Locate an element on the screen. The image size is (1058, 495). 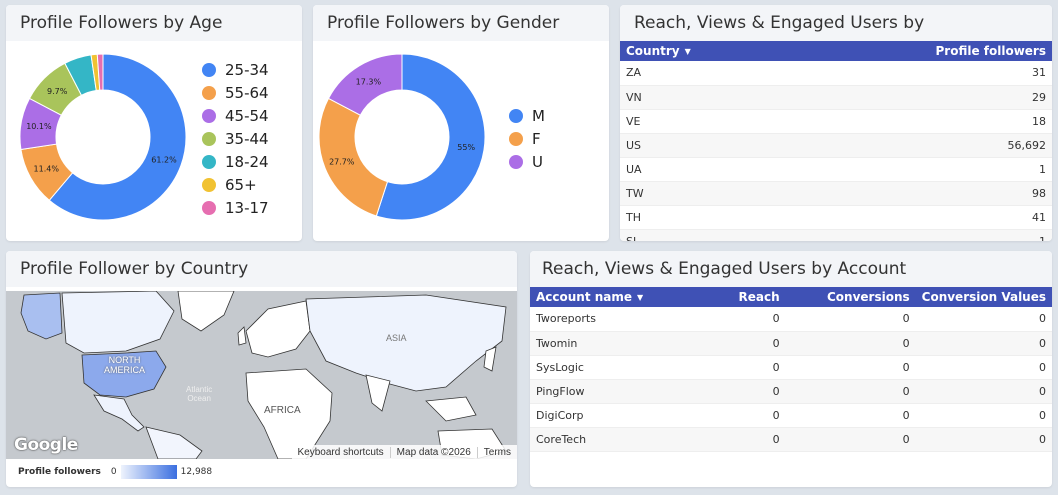
table-row: VE 18 is located at coordinates (836, 121).